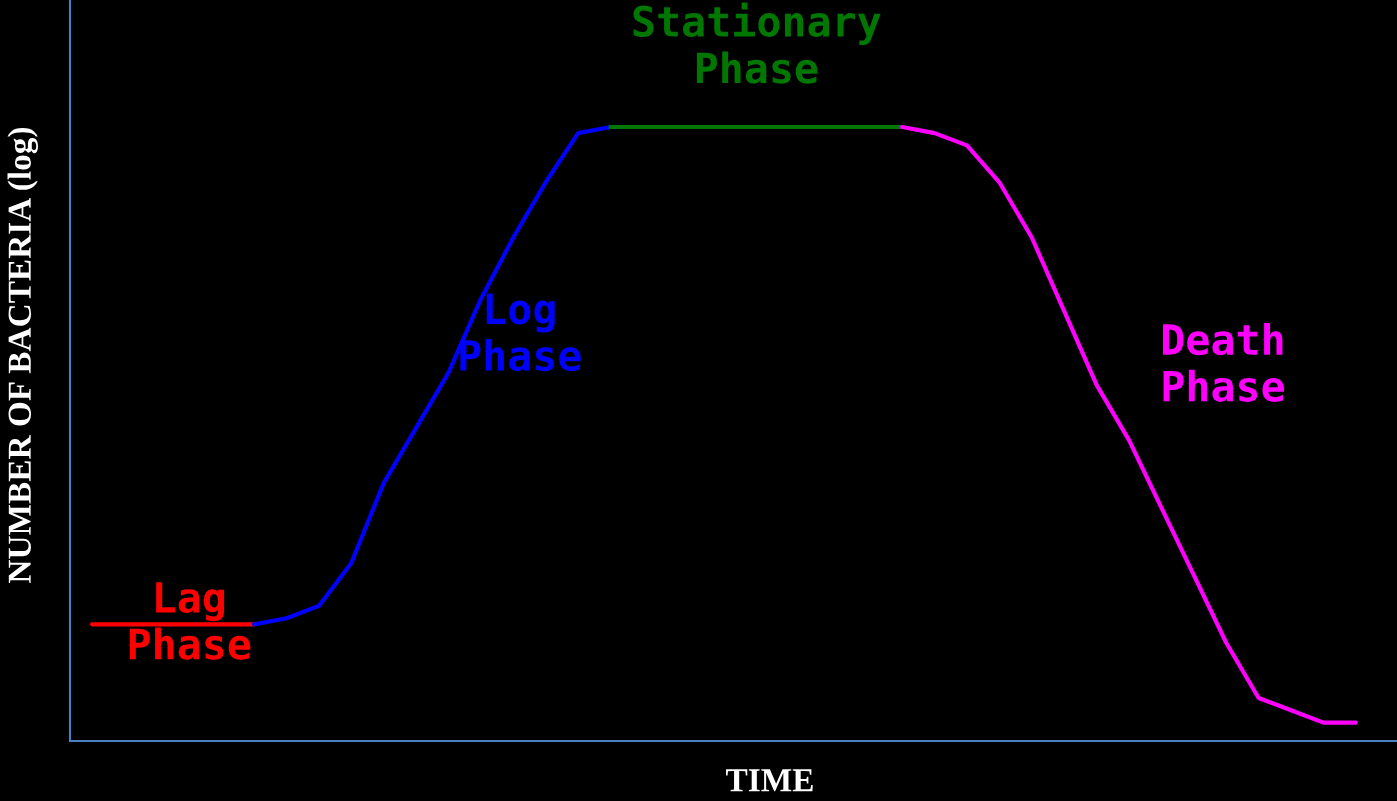 The height and width of the screenshot is (801, 1397). What do you see at coordinates (1223, 362) in the screenshot?
I see `series-label: Death Phase` at bounding box center [1223, 362].